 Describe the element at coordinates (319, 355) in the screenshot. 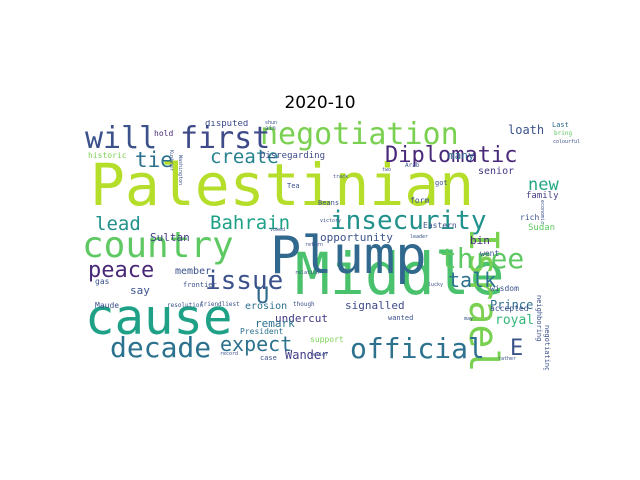

I see `cloud-word: relief` at that location.